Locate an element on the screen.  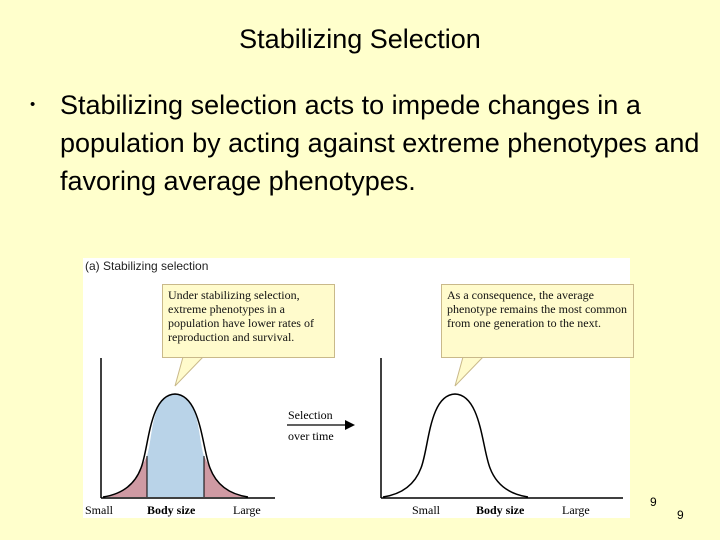
right-axis-label: Body size is located at coordinates (500, 510).